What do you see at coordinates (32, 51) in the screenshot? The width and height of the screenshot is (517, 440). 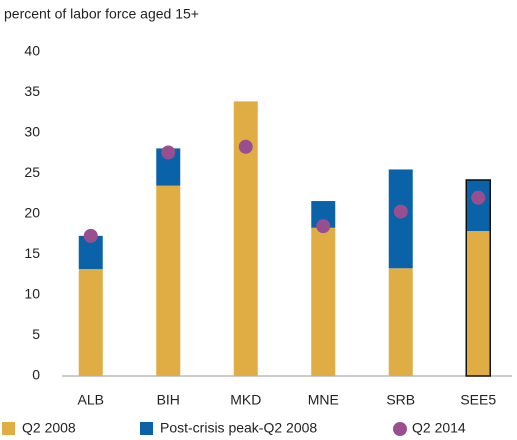 I see `y-tick-label: 40` at bounding box center [32, 51].